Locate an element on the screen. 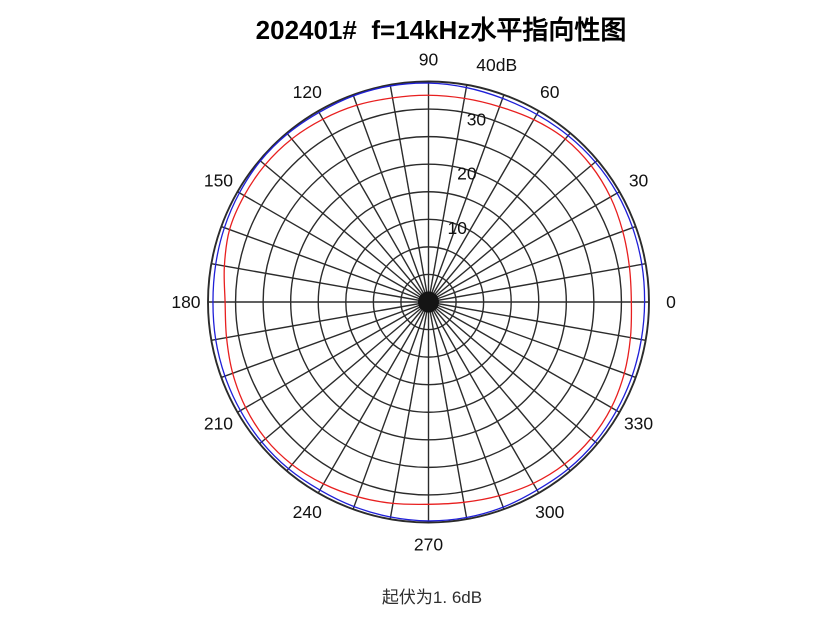 Image resolution: width=831 pixels, height=623 pixels. angle-tick-label: 30 is located at coordinates (639, 181).